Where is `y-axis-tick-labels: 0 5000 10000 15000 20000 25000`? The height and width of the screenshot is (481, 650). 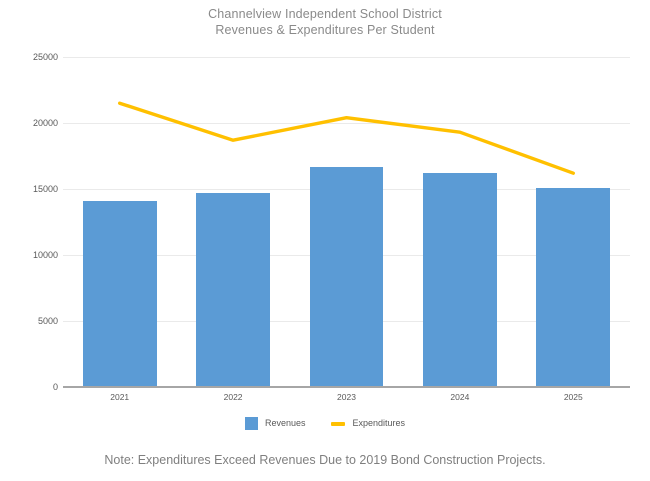 y-axis-tick-labels: 0 5000 10000 15000 20000 25000 is located at coordinates (29, 240).